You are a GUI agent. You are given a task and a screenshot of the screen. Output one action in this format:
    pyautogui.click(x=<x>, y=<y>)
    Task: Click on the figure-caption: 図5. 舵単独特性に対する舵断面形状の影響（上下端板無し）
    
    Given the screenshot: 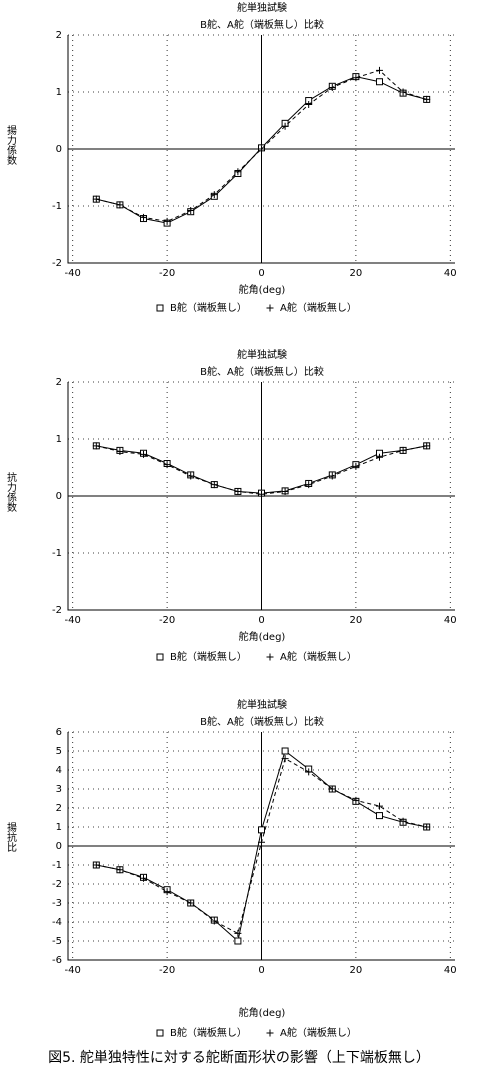 What is the action you would take?
    pyautogui.click(x=239, y=1057)
    